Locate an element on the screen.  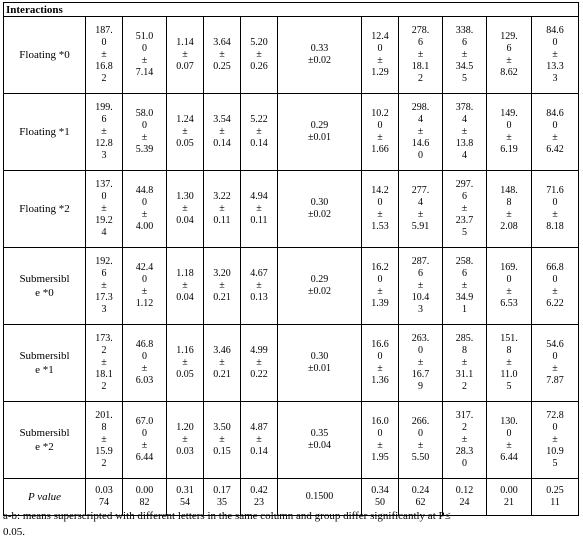
table-cell: 149. 0 ± 6.19 is located at coordinates (509, 132).